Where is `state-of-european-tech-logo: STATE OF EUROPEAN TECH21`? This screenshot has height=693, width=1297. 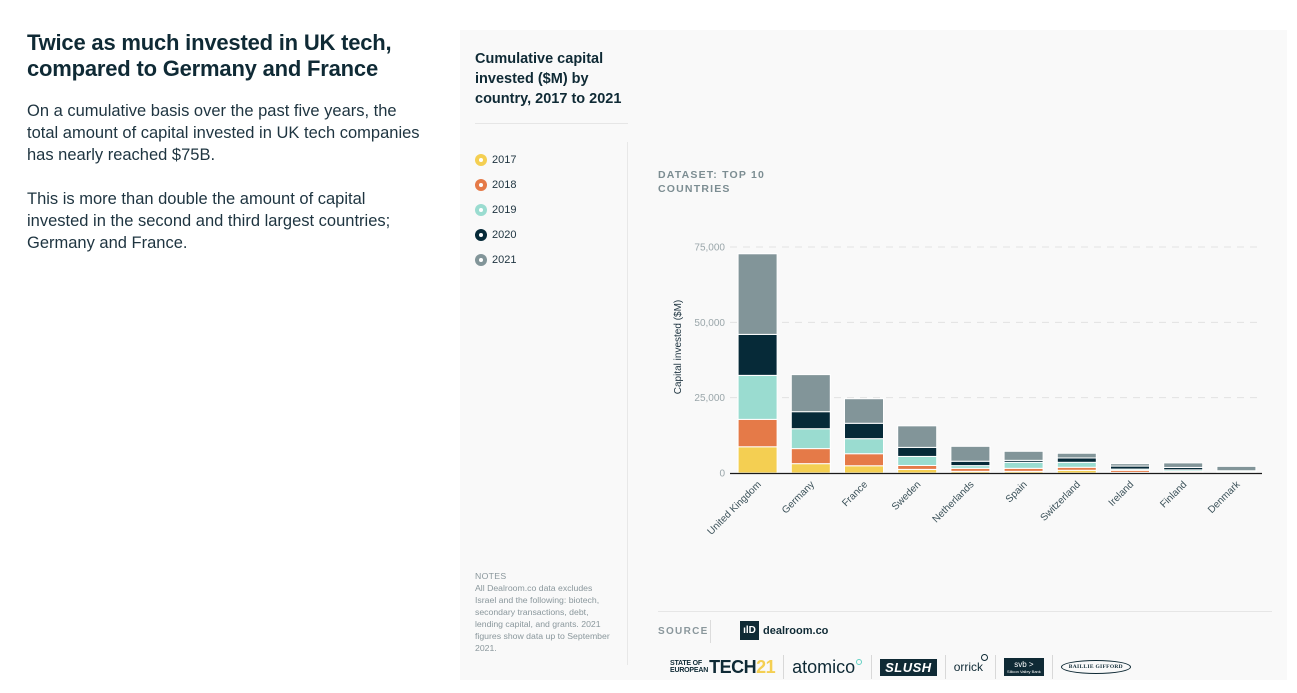
state-of-european-tech-logo: STATE OF EUROPEAN TECH21 is located at coordinates (723, 667).